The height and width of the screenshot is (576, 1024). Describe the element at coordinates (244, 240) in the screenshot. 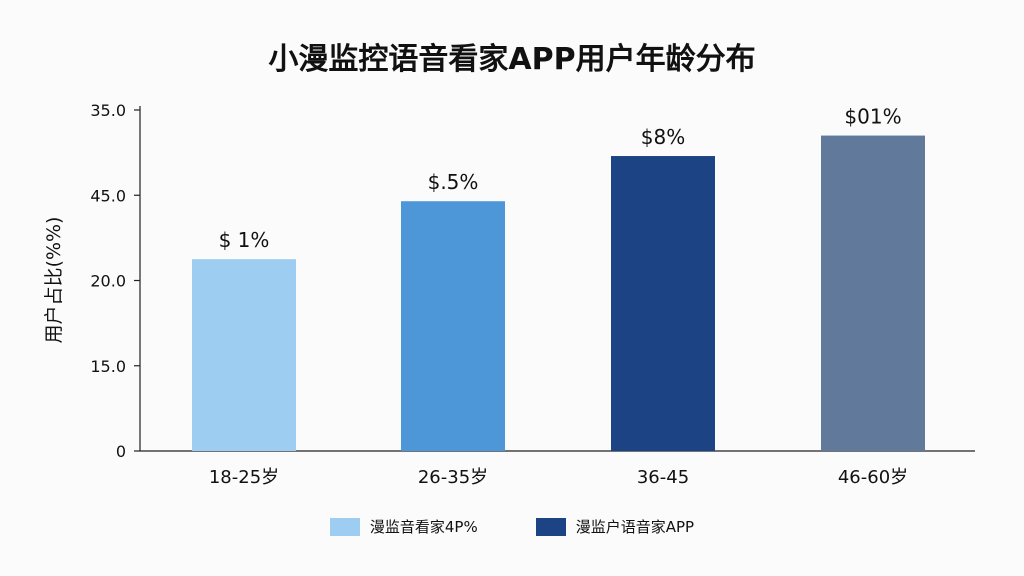

I see `bar-value-label-1: $ 1%` at that location.